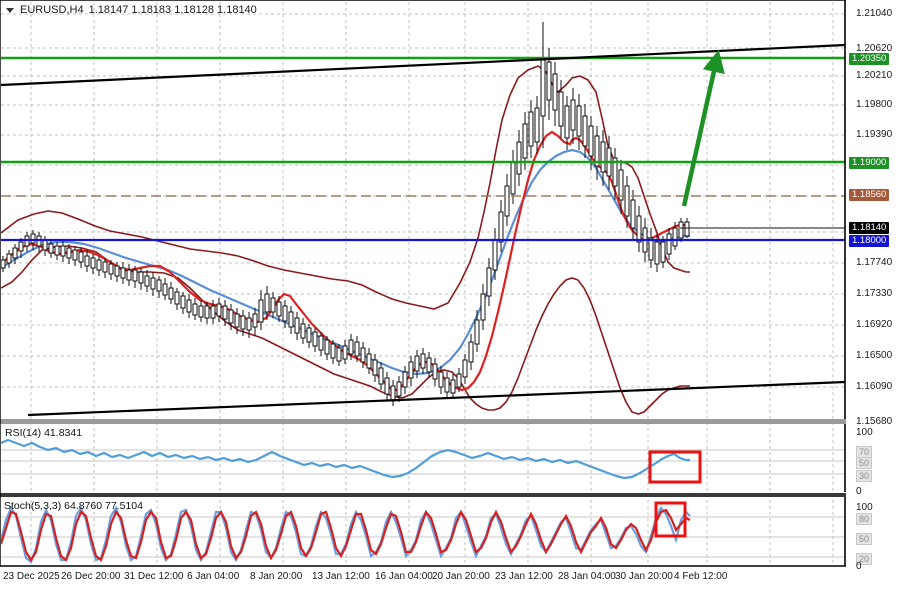  What do you see at coordinates (345, 459) in the screenshot?
I see `rsi-line` at bounding box center [345, 459].